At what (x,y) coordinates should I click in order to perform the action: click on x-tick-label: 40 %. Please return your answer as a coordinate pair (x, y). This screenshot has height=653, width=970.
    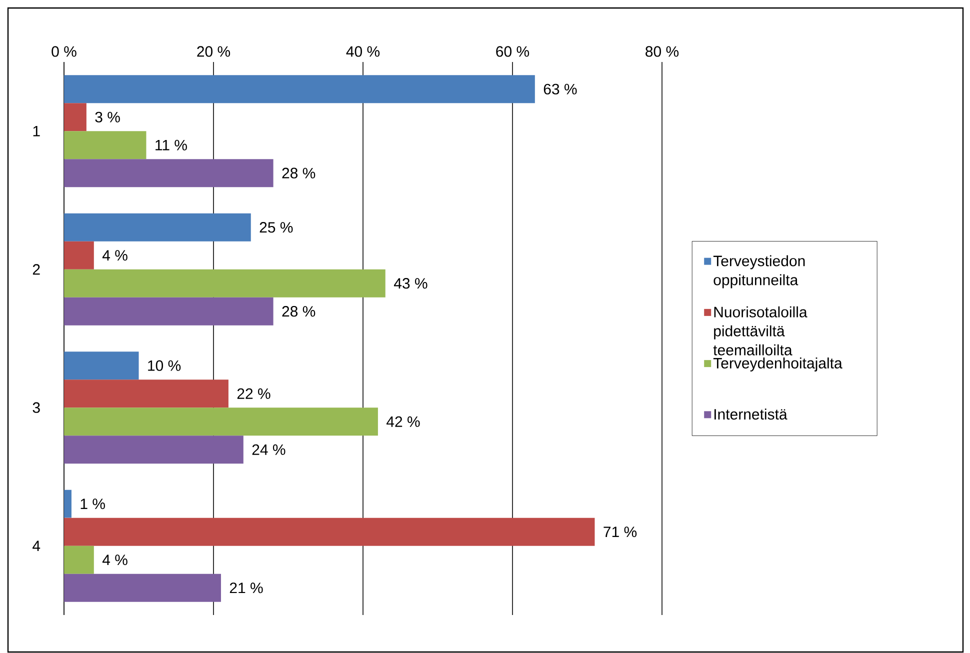
    Looking at the image, I should click on (363, 51).